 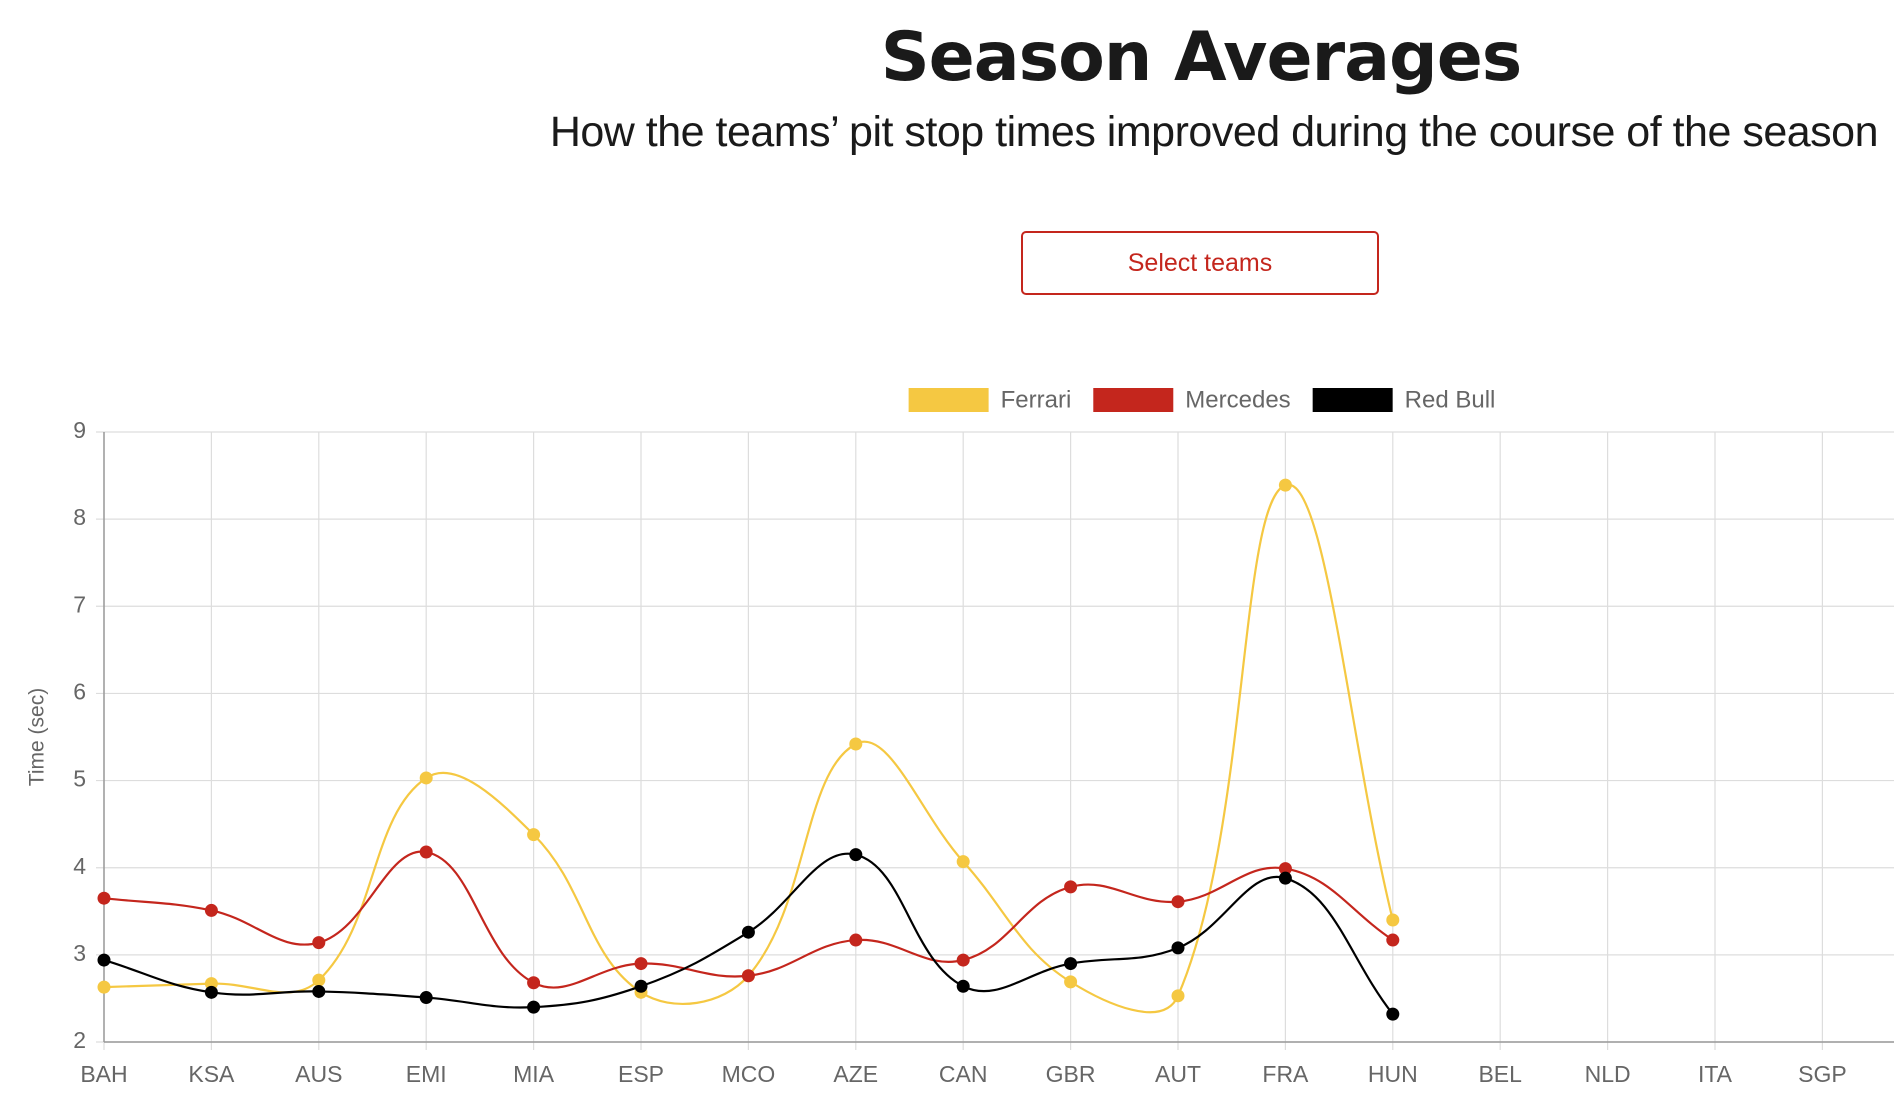 What do you see at coordinates (1201, 57) in the screenshot?
I see `title: Season Averages` at bounding box center [1201, 57].